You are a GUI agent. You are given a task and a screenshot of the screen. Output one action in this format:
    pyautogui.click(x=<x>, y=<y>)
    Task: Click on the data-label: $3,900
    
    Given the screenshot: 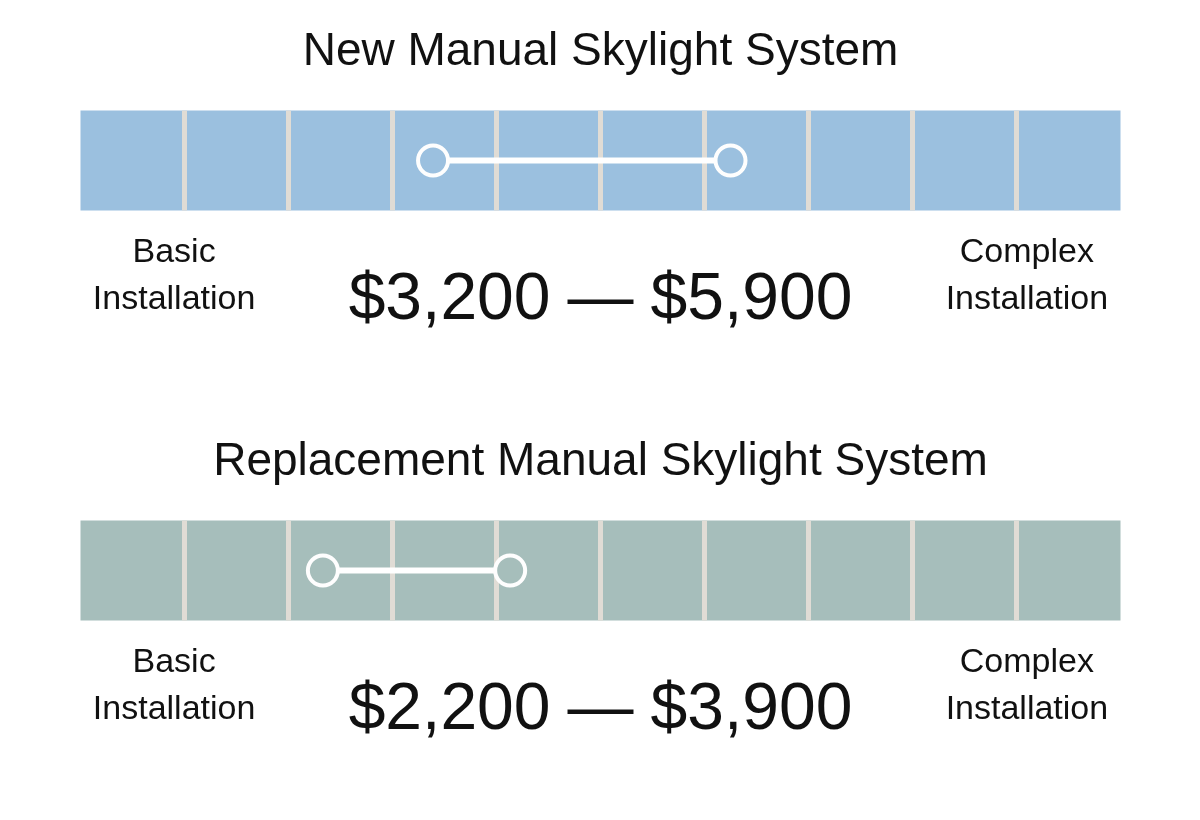 What is the action you would take?
    pyautogui.click(x=751, y=705)
    